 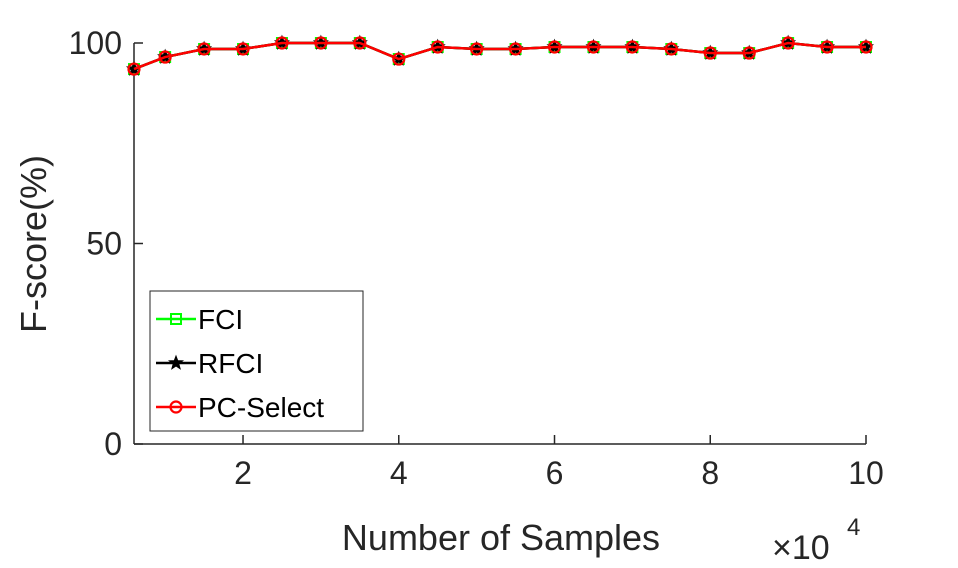 What do you see at coordinates (220, 319) in the screenshot?
I see `legend-label: FCI` at bounding box center [220, 319].